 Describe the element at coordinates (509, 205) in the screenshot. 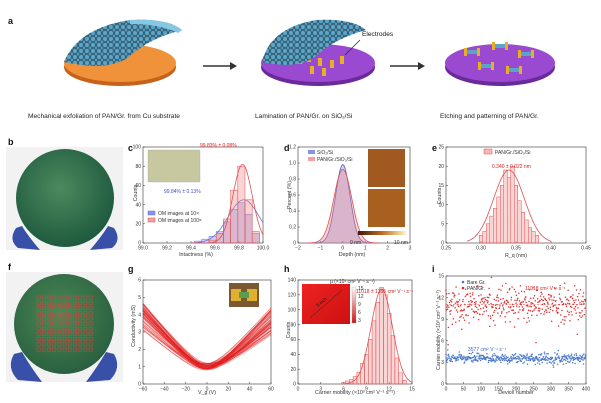

I see `e-fit-curve` at that location.